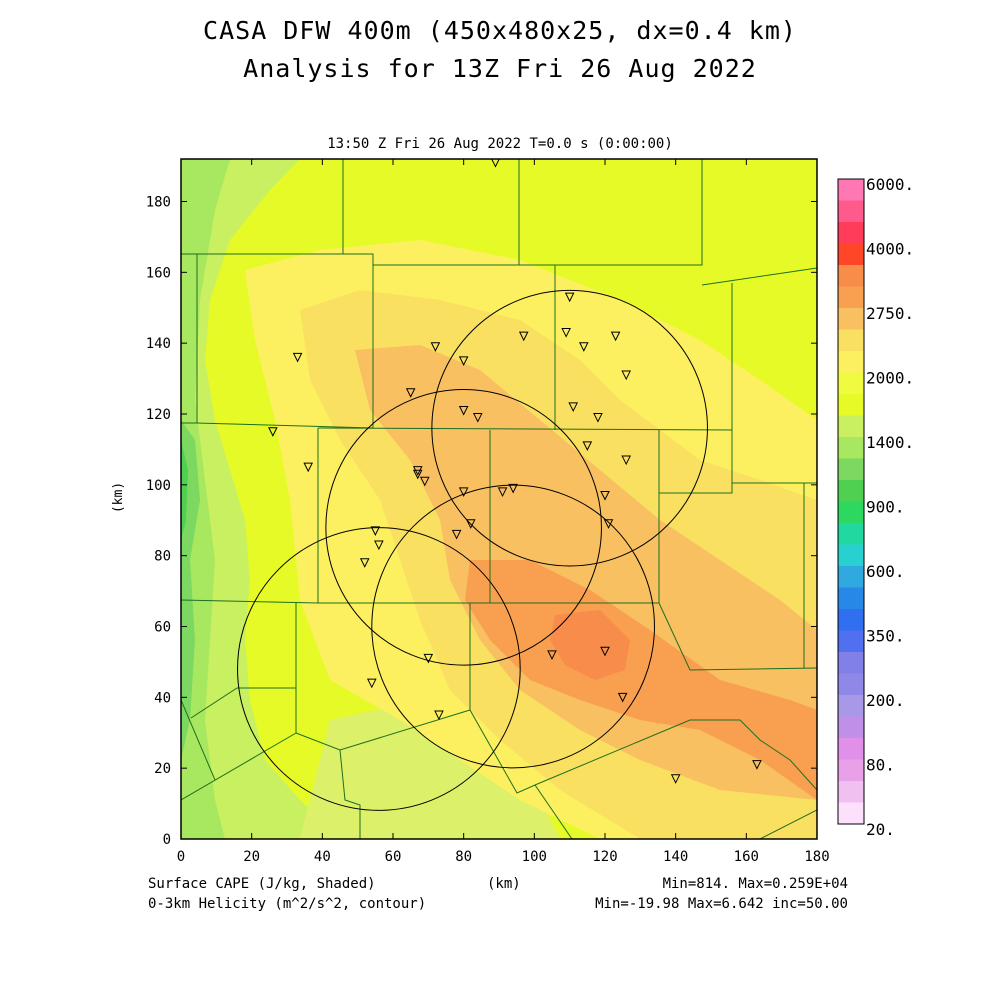 The width and height of the screenshot is (1000, 1000). What do you see at coordinates (885, 507) in the screenshot?
I see `colorbar-label: 900.` at bounding box center [885, 507].